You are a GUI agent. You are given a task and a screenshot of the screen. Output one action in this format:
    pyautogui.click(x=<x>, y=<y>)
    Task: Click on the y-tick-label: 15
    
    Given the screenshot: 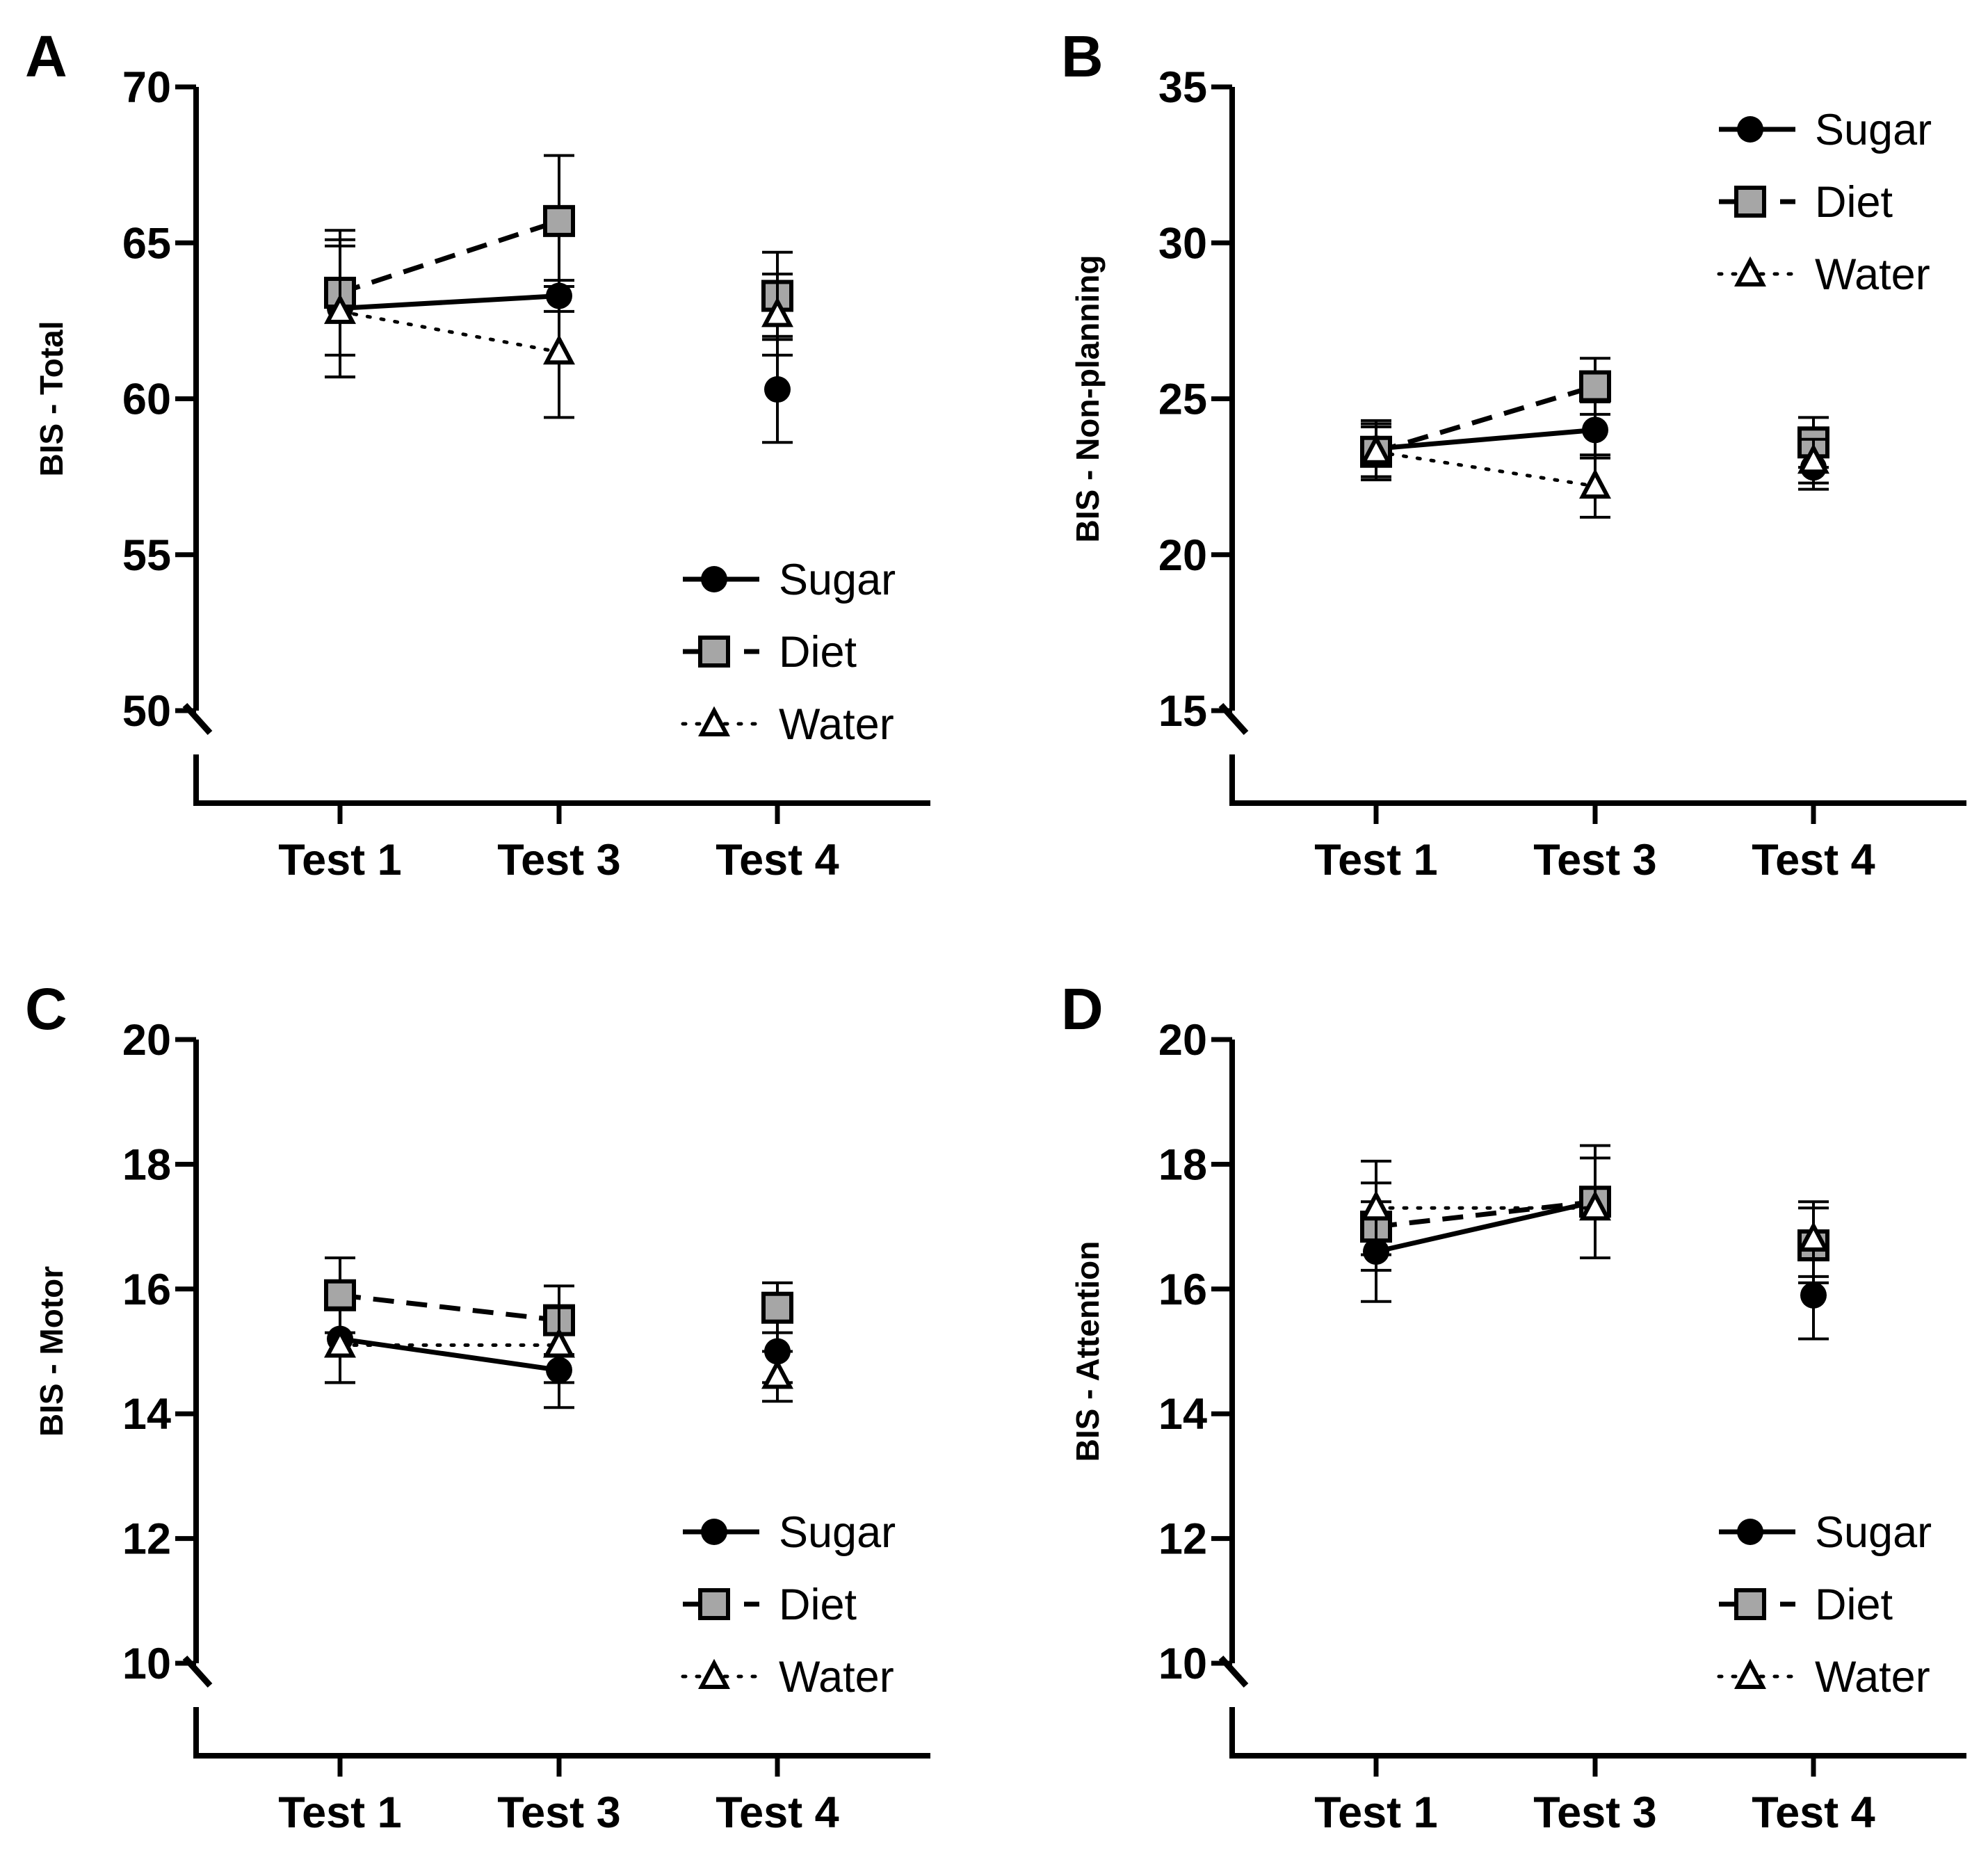 What is the action you would take?
    pyautogui.click(x=1183, y=711)
    